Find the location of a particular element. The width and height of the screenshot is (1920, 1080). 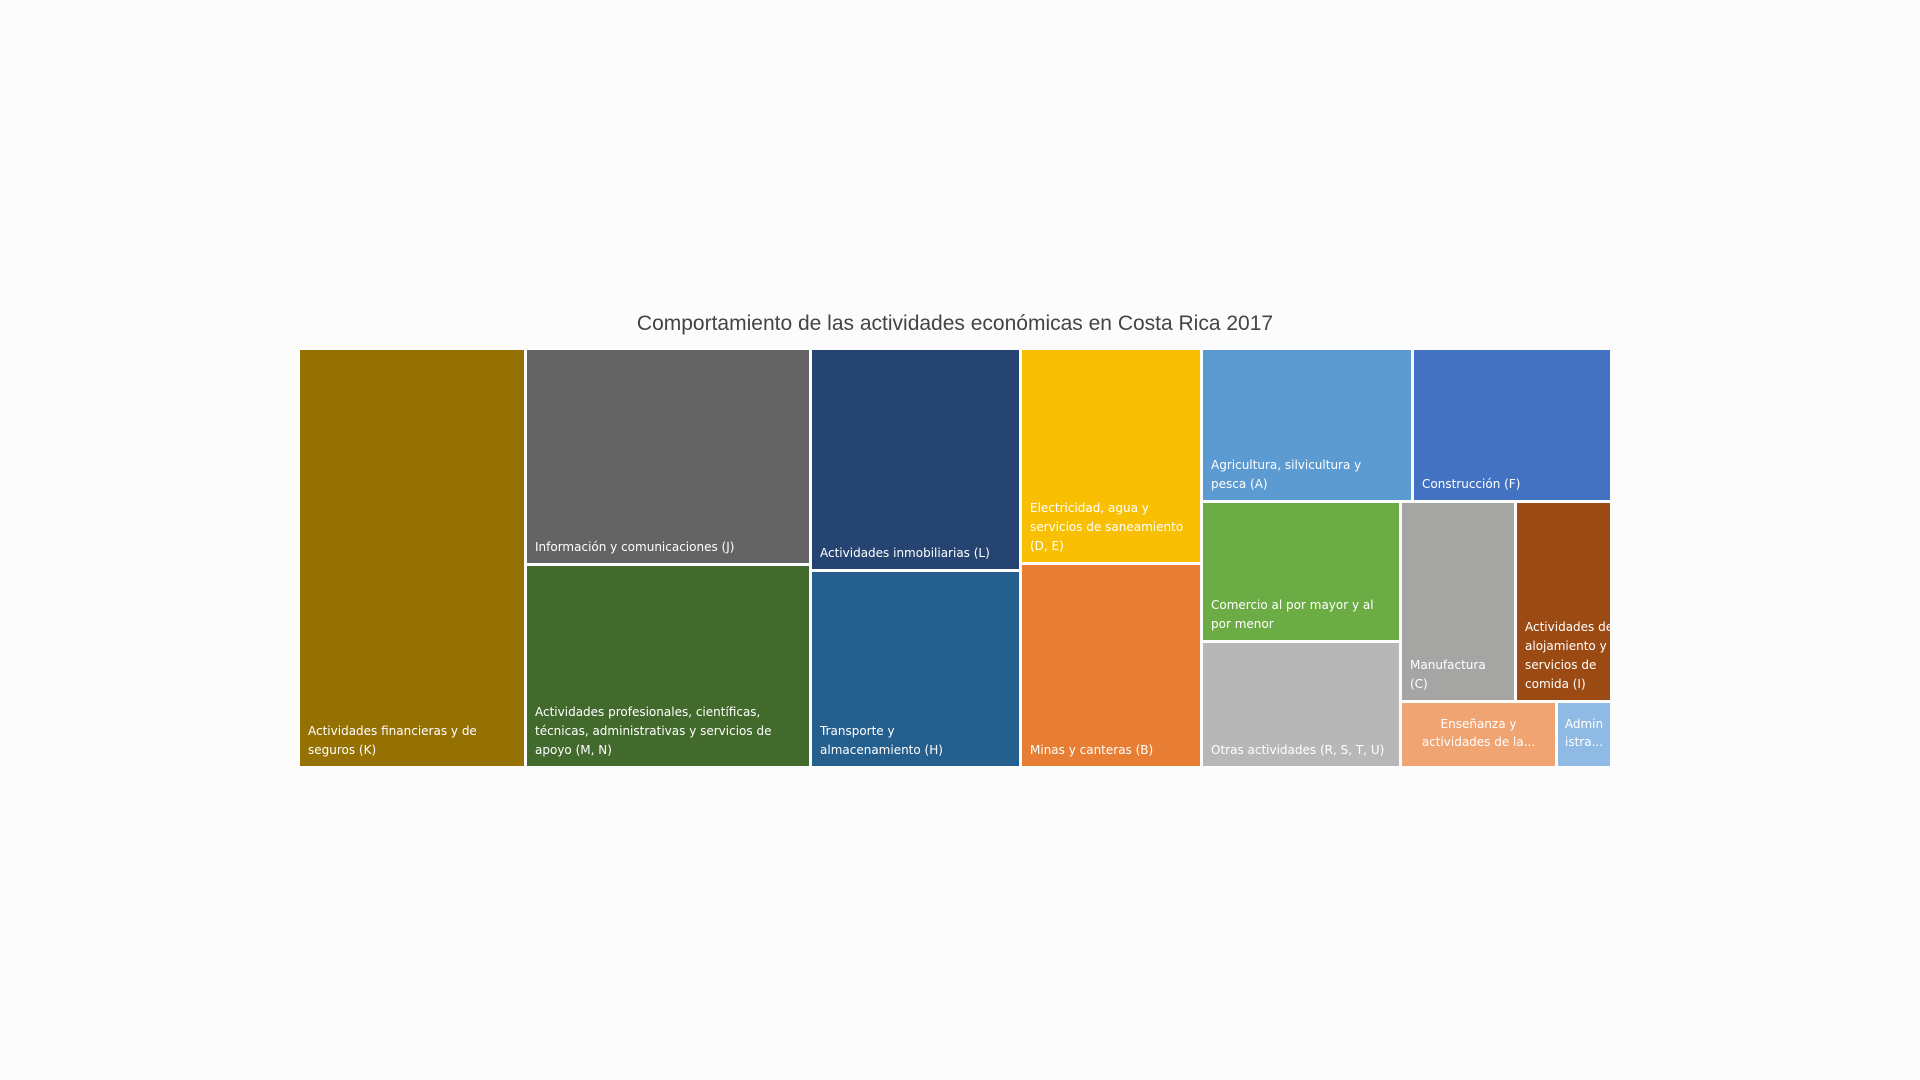

treemap-tile: Actividades financieras y de seguros (K) is located at coordinates (412, 558).